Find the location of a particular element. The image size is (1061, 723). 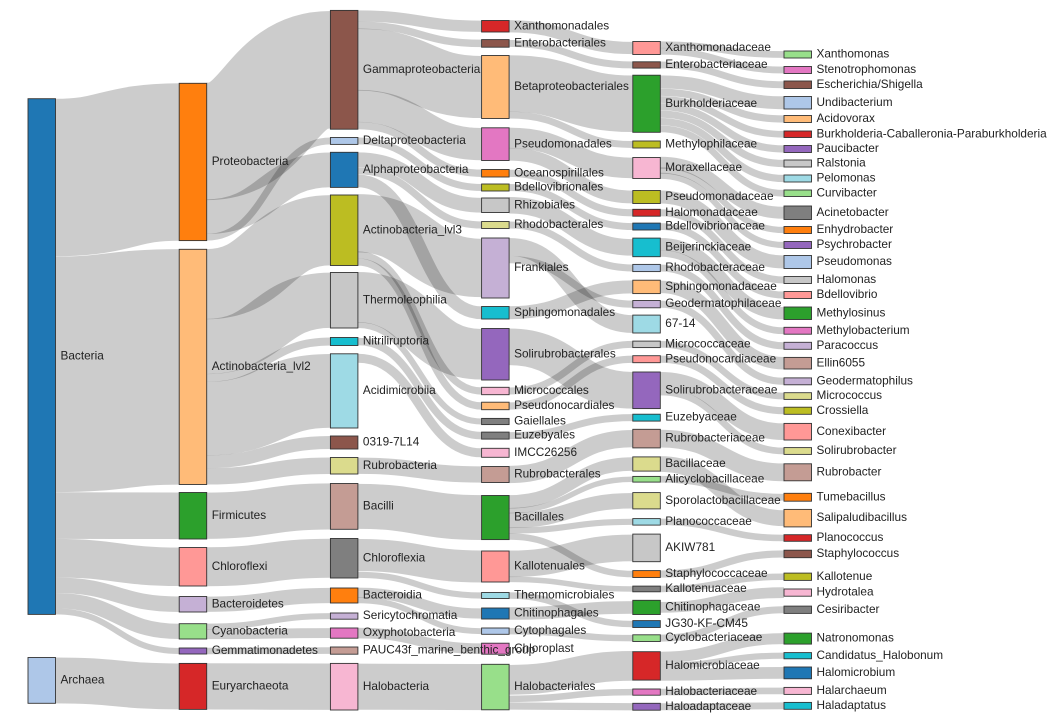

svg-text: Chloroplast is located at coordinates (544, 648).